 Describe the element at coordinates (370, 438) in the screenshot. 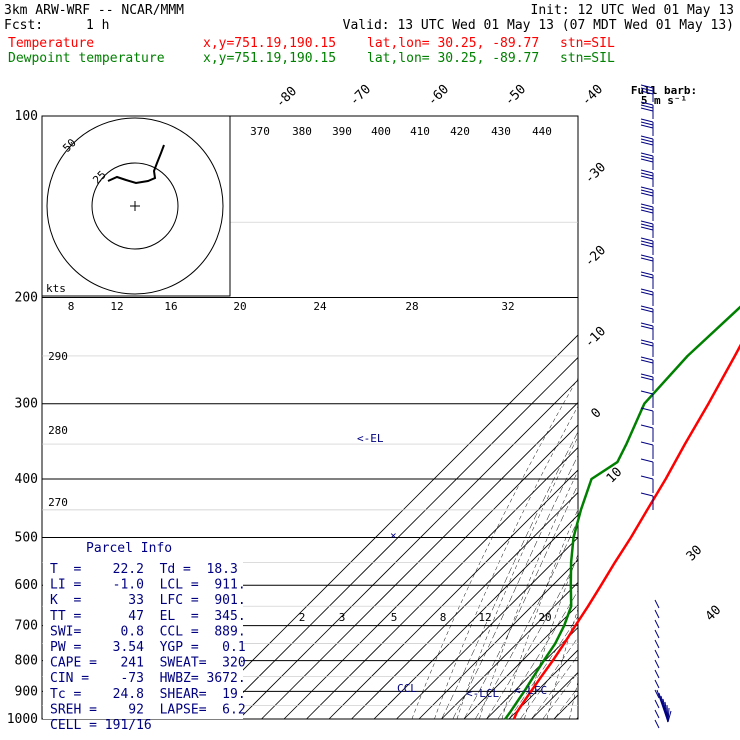

I see `el-marker: <-EL` at that location.